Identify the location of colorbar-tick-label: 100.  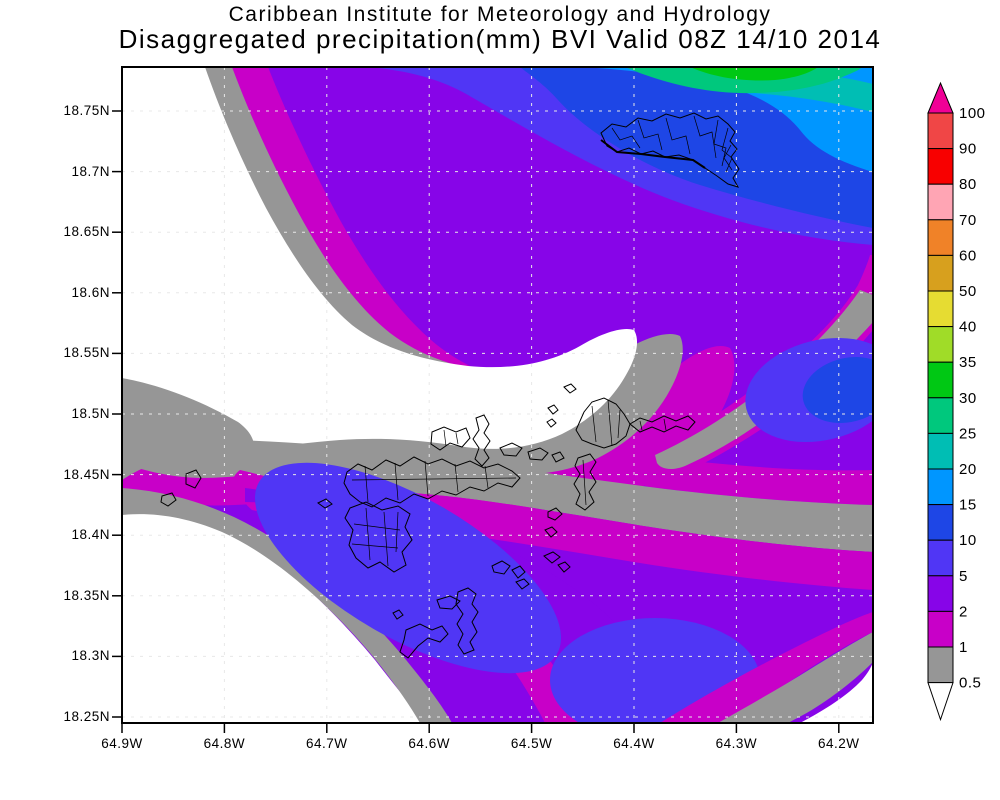
(972, 113).